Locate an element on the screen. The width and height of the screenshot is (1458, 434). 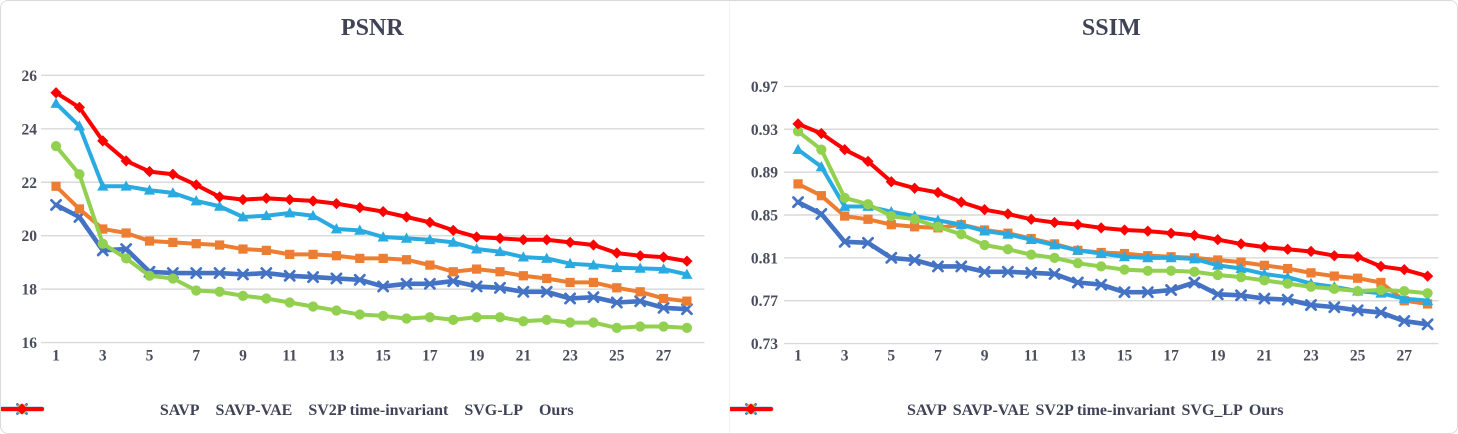
x-tick-label: 17 is located at coordinates (430, 356).